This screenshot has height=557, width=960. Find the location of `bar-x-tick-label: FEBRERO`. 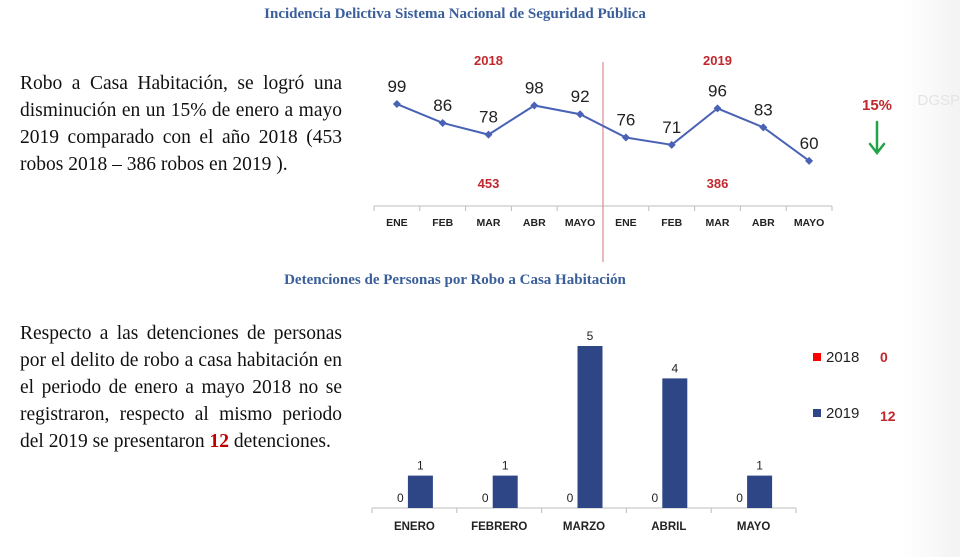

bar-x-tick-label: FEBRERO is located at coordinates (499, 527).